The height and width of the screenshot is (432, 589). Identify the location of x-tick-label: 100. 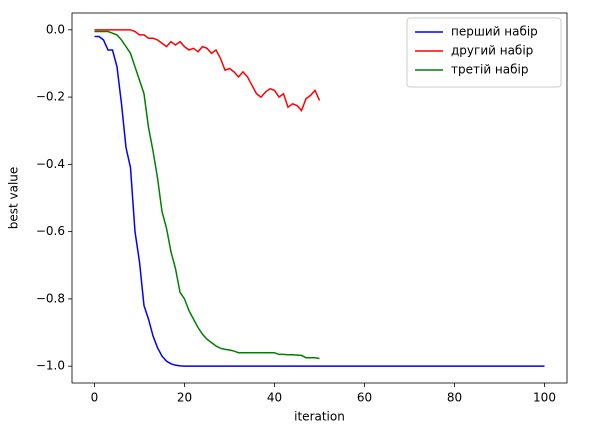
(544, 398).